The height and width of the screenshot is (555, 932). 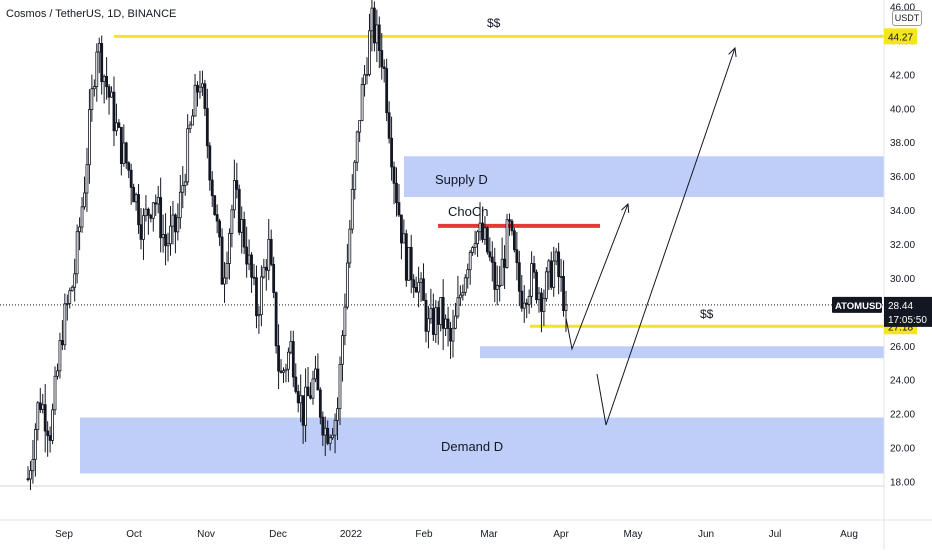 What do you see at coordinates (682, 352) in the screenshot?
I see `zone-small-demand` at bounding box center [682, 352].